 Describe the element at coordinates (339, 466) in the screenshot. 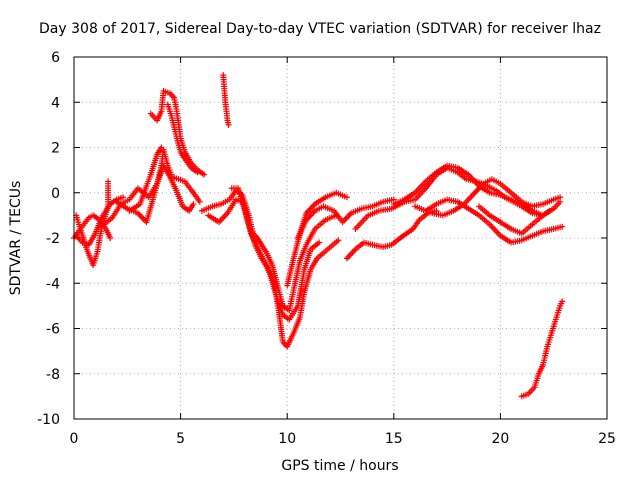

I see `x-axis-label: GPS time / hours` at that location.